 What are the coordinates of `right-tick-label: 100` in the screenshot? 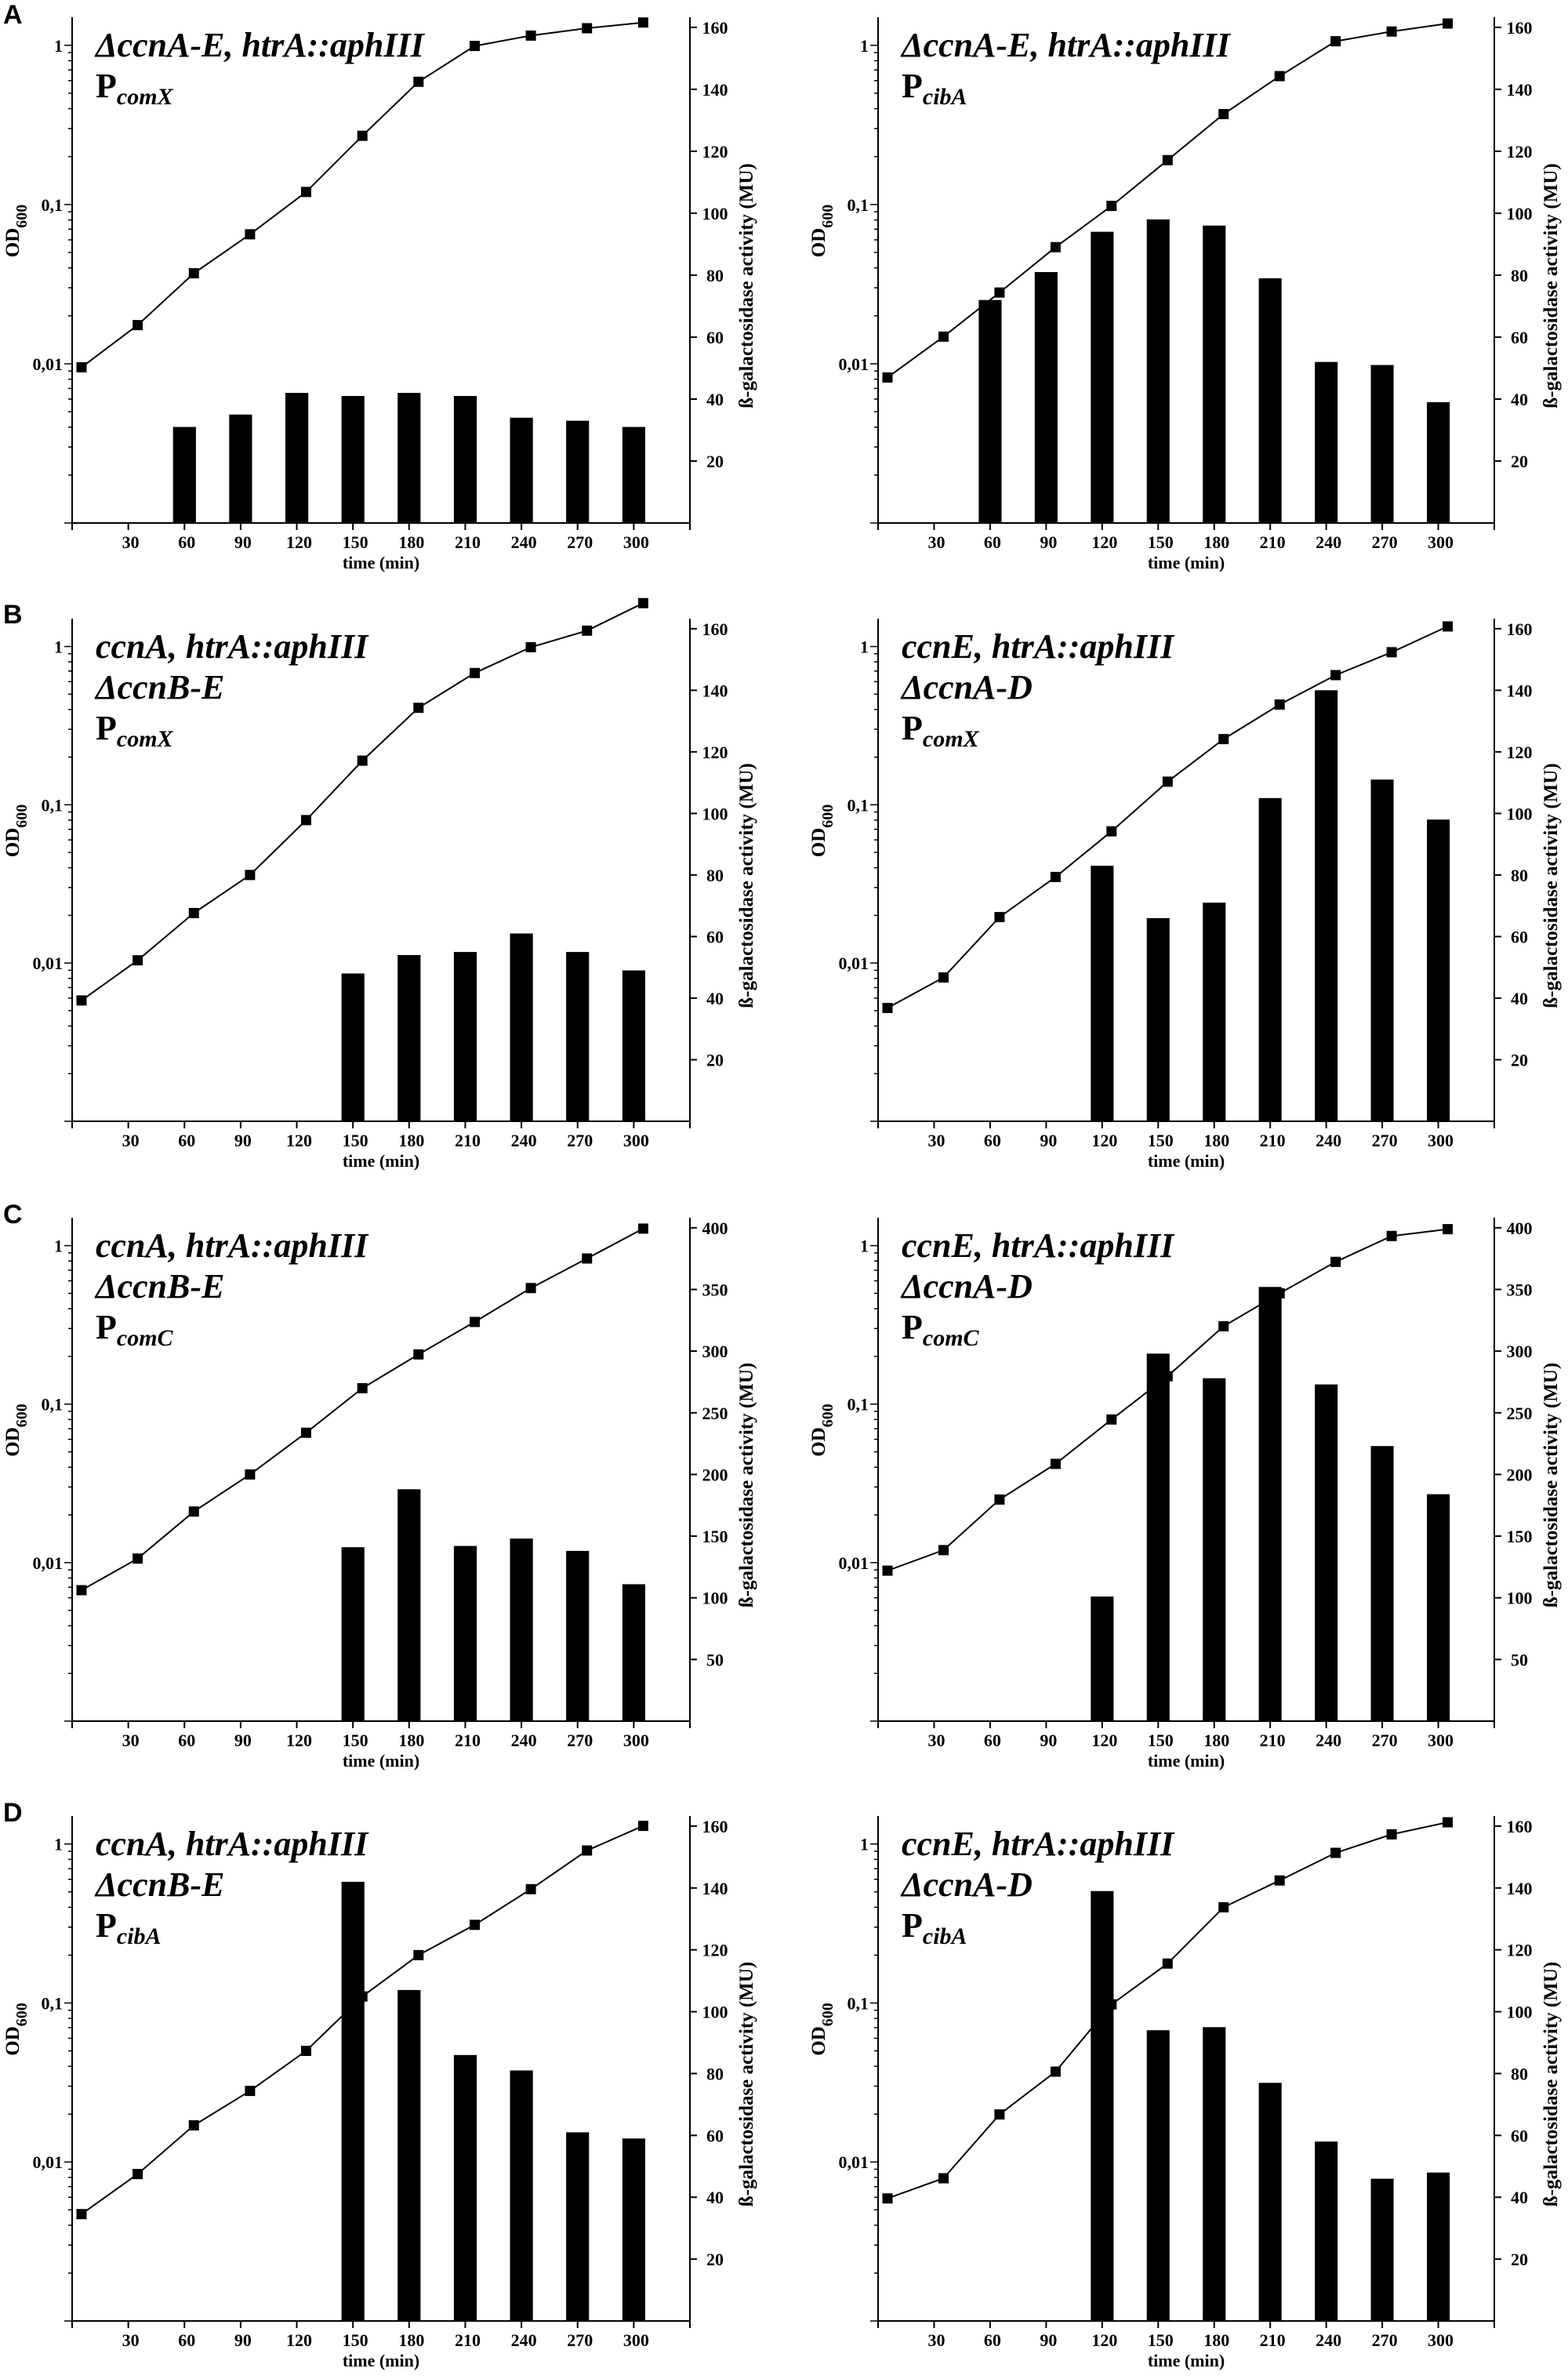 It's located at (1520, 2013).